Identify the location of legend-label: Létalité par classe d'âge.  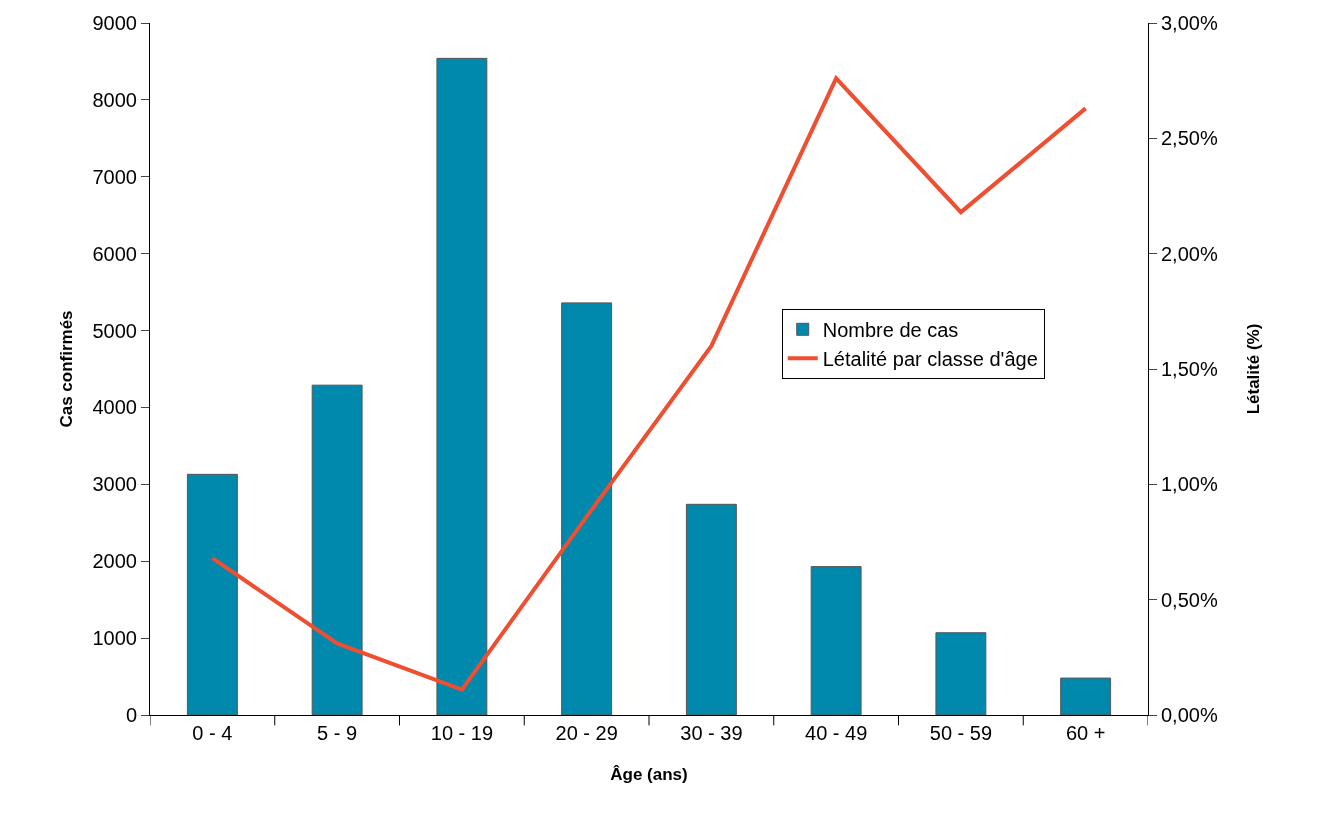
(930, 359).